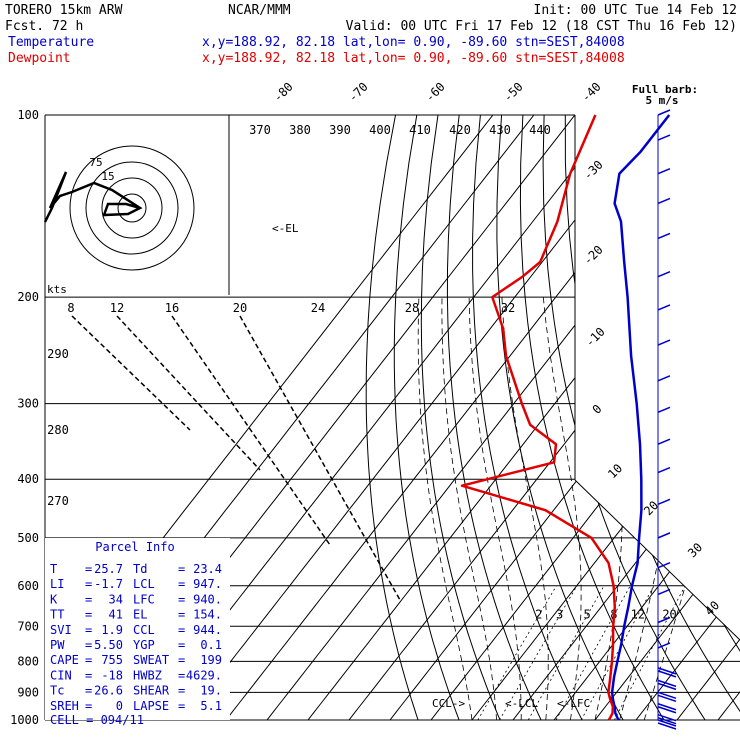  I want to click on parcel-value-shear: 19., so click(211, 691).